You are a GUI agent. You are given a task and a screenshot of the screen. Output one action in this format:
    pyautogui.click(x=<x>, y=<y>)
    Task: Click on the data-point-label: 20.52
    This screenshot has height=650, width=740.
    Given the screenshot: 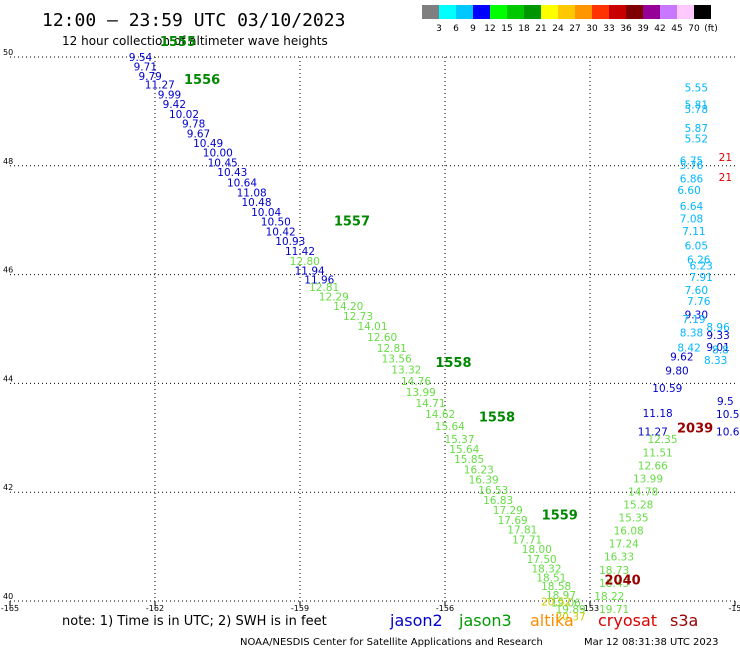 What is the action you would take?
    pyautogui.click(x=556, y=602)
    